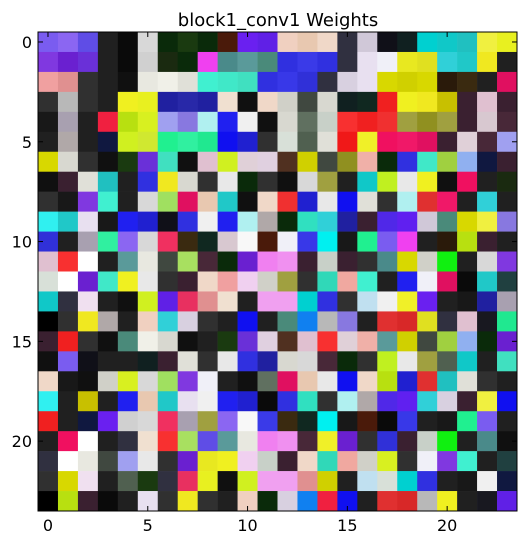 The width and height of the screenshot is (526, 545). I want to click on x-tick-label: 5, so click(148, 525).